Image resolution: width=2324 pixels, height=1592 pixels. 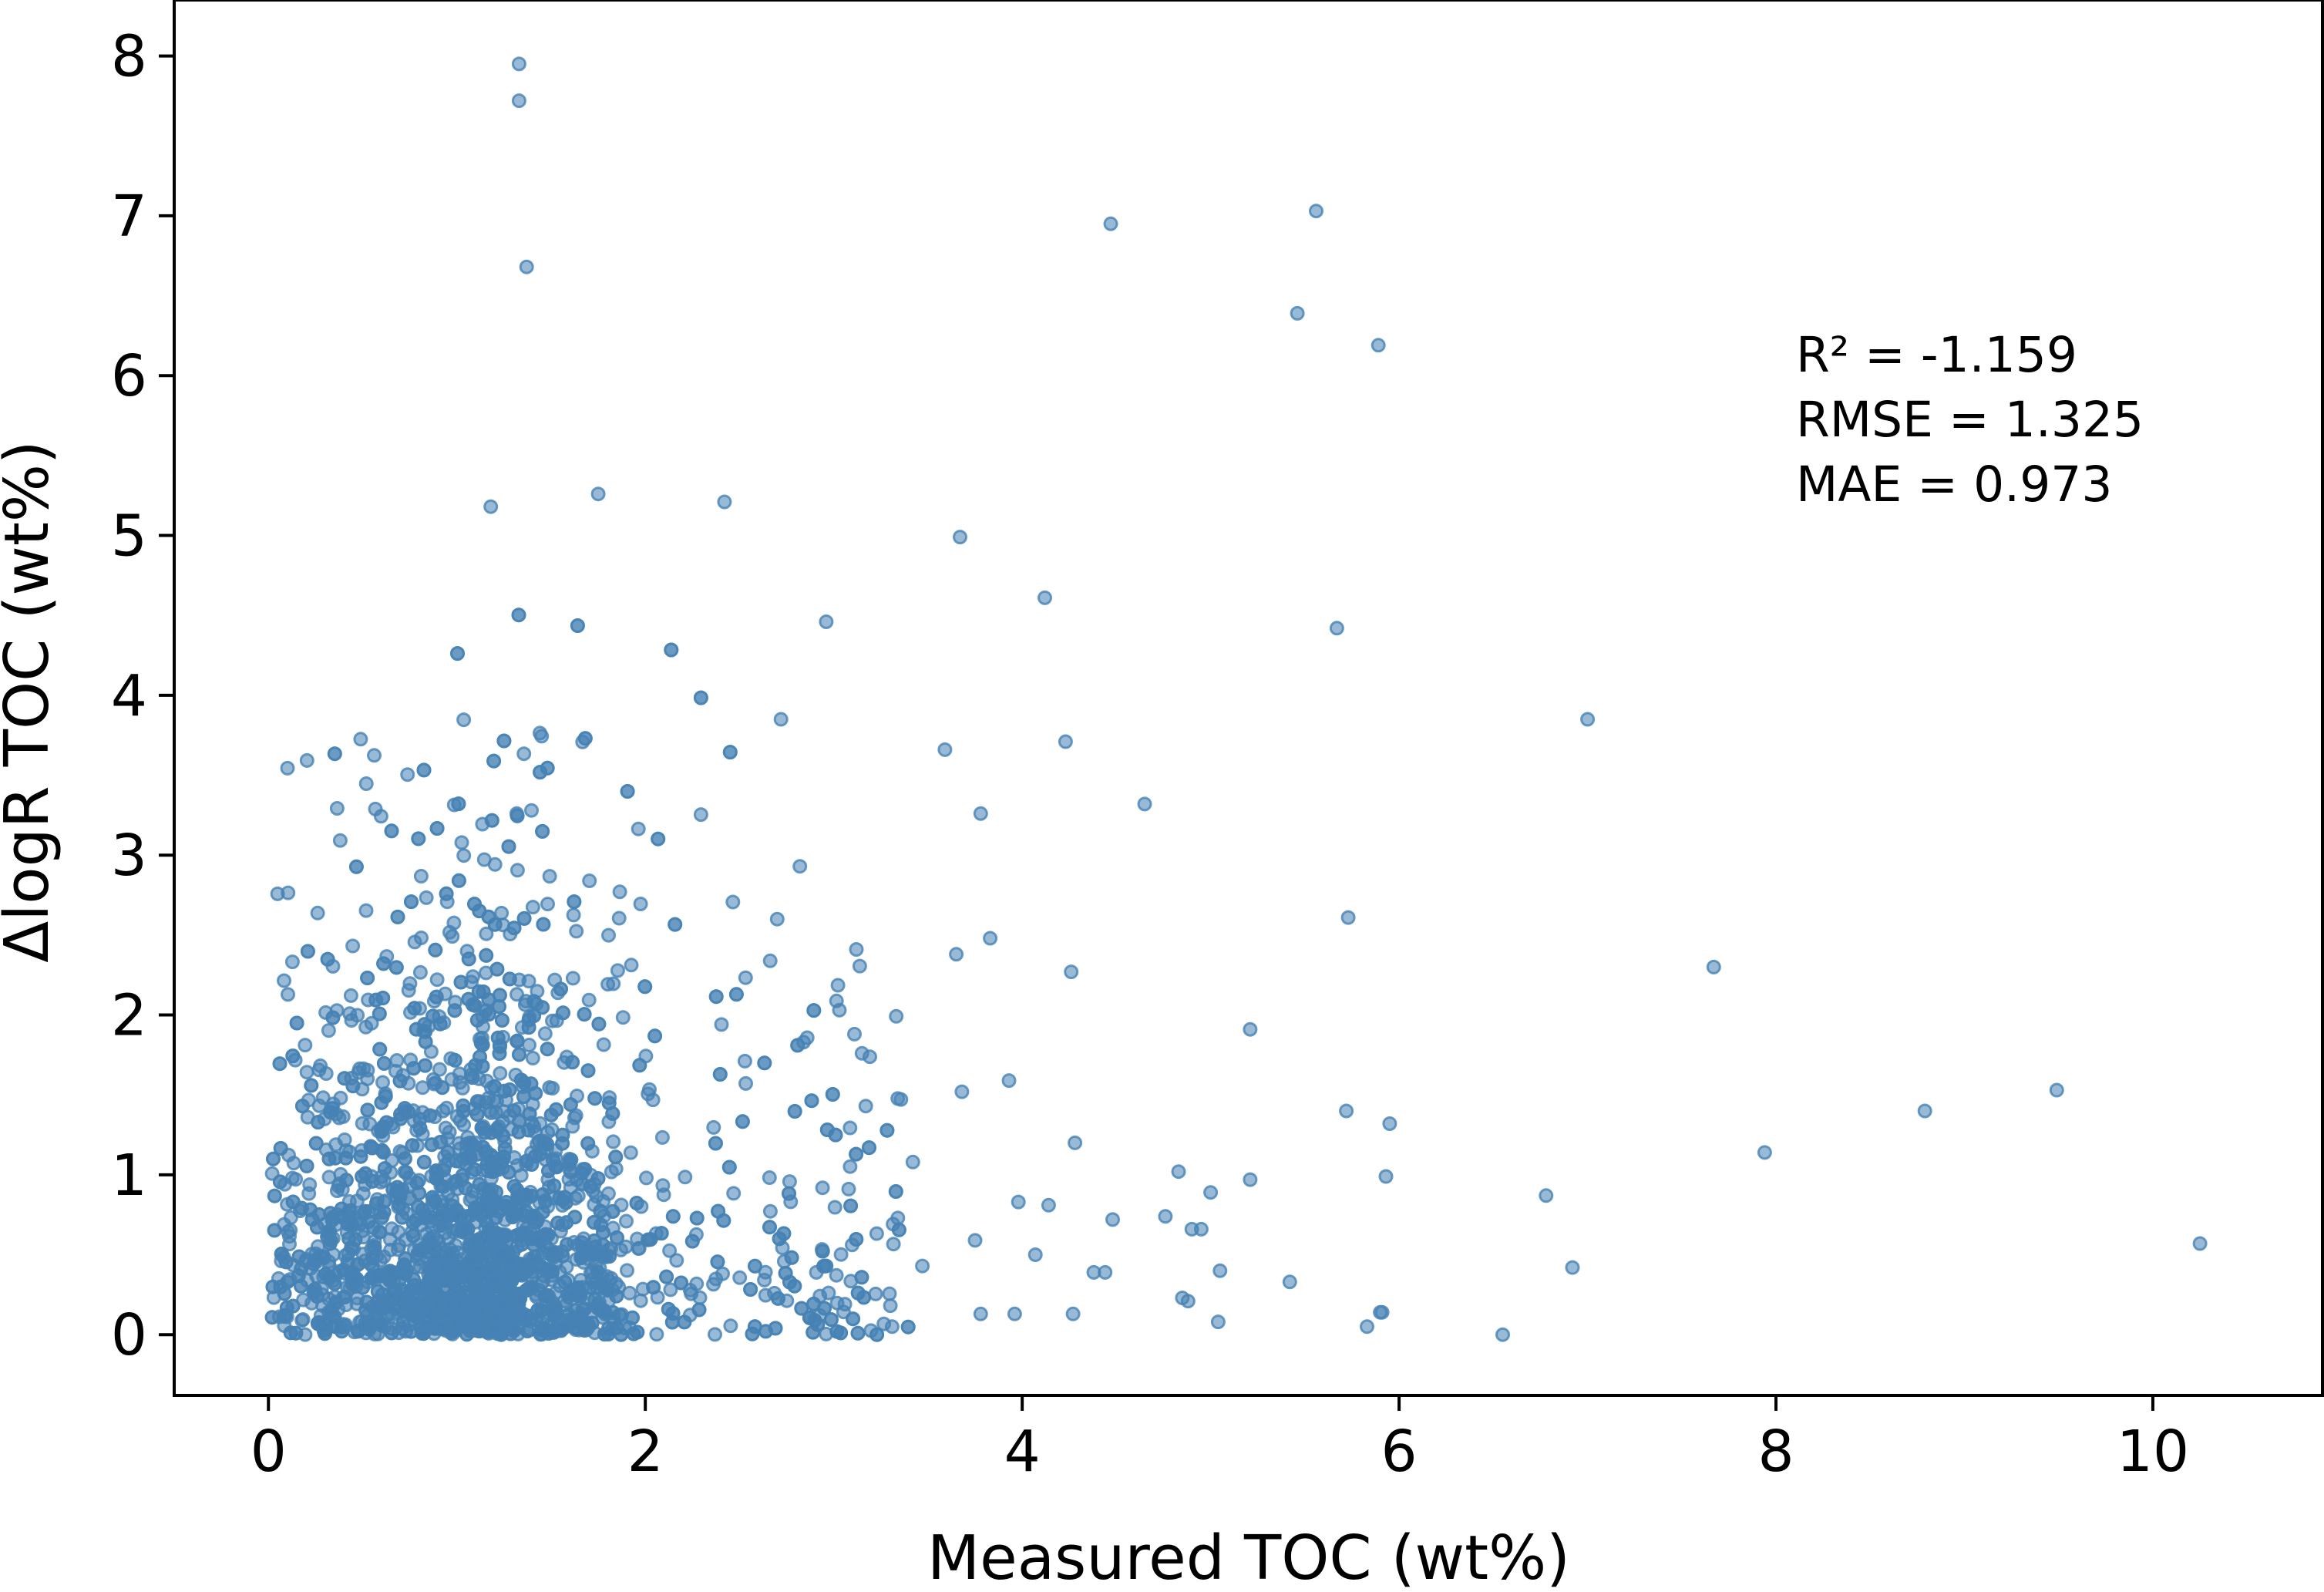 What do you see at coordinates (142, 696) in the screenshot?
I see `y-axis-ticks: 0 1 2 3 4 5 6 7 8` at bounding box center [142, 696].